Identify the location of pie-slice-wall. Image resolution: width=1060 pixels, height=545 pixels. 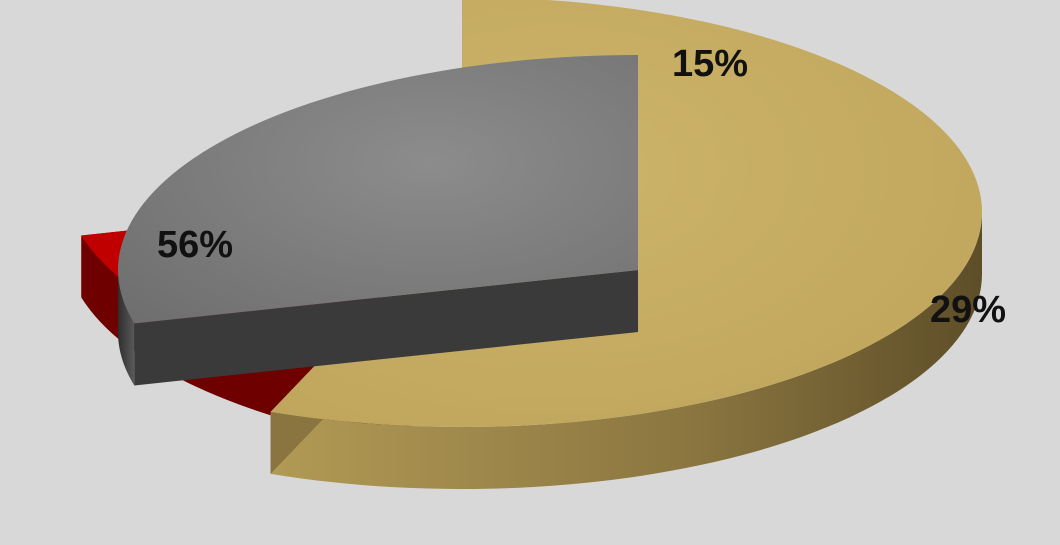
(126, 328).